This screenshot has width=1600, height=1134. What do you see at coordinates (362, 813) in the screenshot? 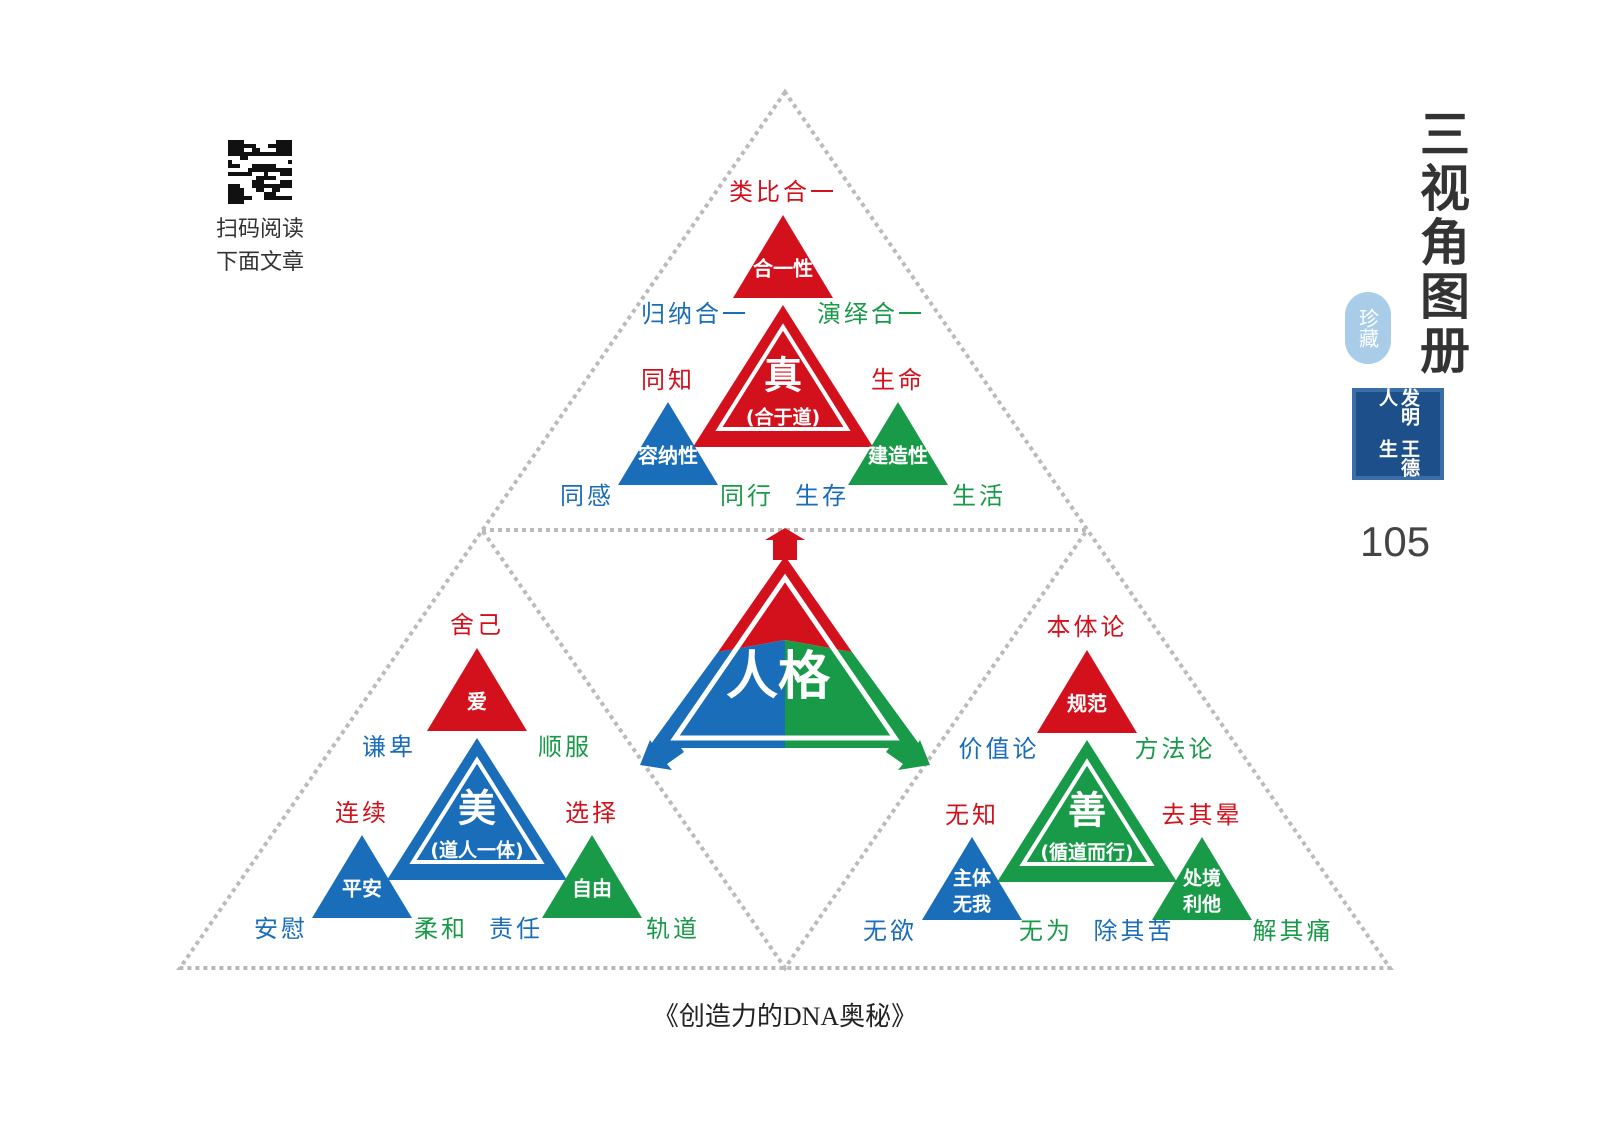
I see `side-note: 连续` at bounding box center [362, 813].